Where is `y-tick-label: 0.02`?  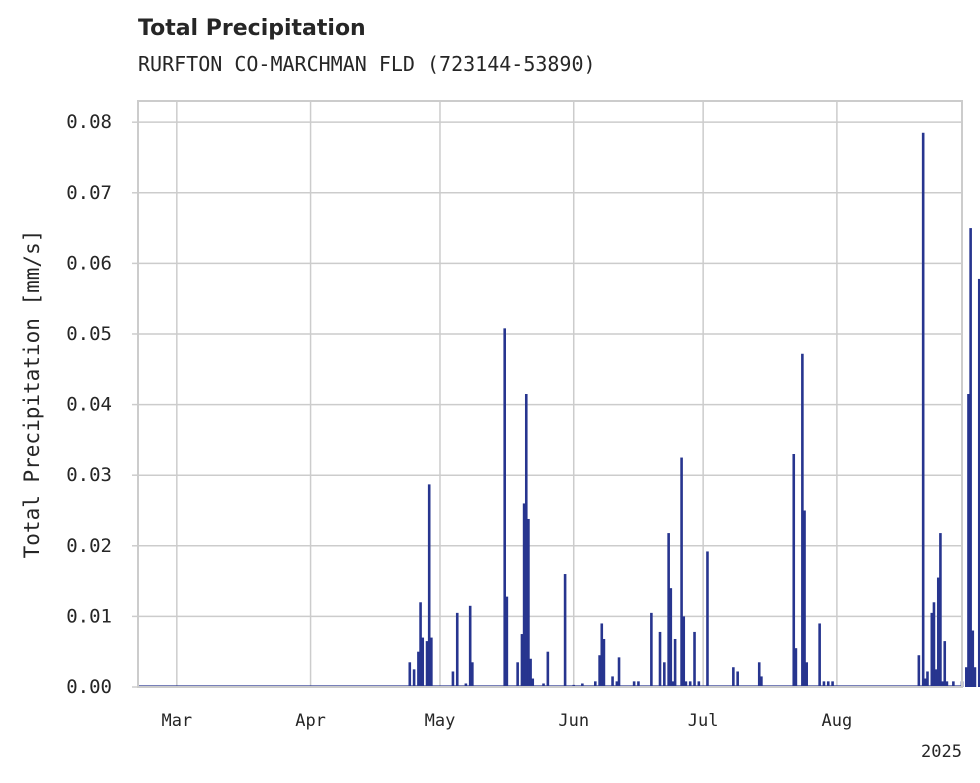 y-tick-label: 0.02 is located at coordinates (89, 546).